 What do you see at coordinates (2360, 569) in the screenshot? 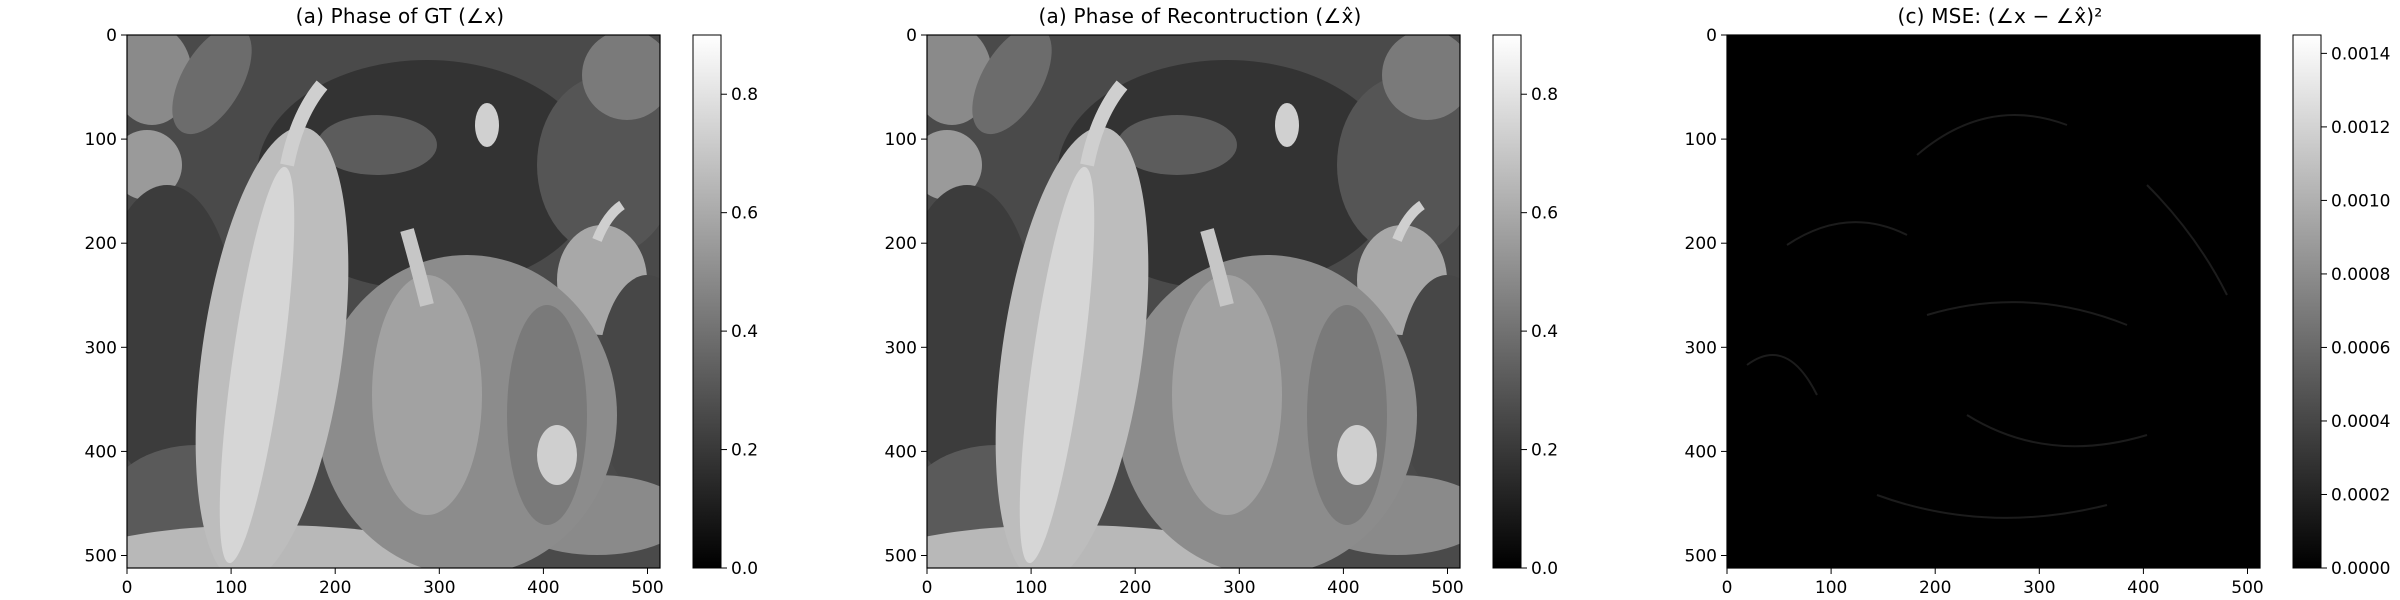
I see `colorbar-tick-label: 0.0000` at bounding box center [2360, 569].